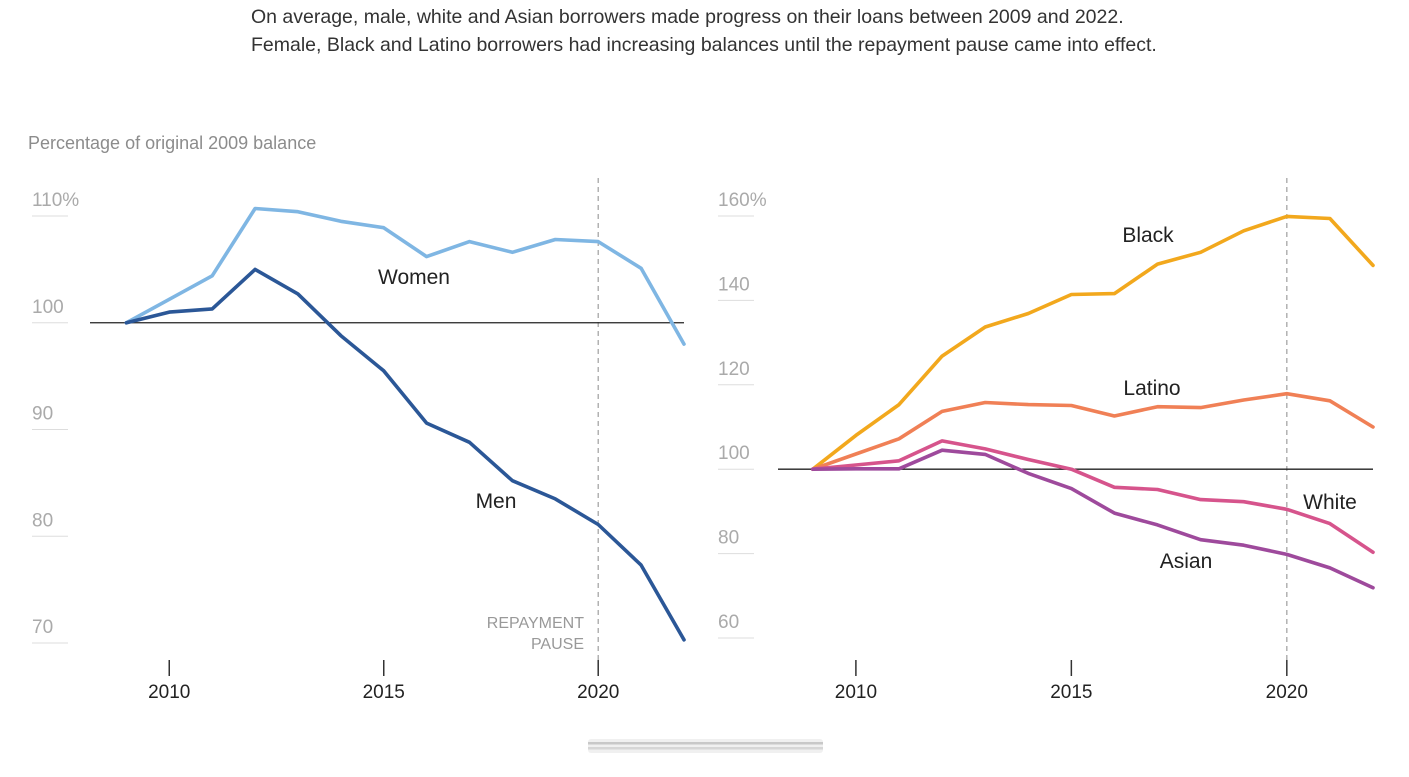 The image size is (1409, 777). What do you see at coordinates (55, 200) in the screenshot?
I see `y-tick-label: 110%` at bounding box center [55, 200].